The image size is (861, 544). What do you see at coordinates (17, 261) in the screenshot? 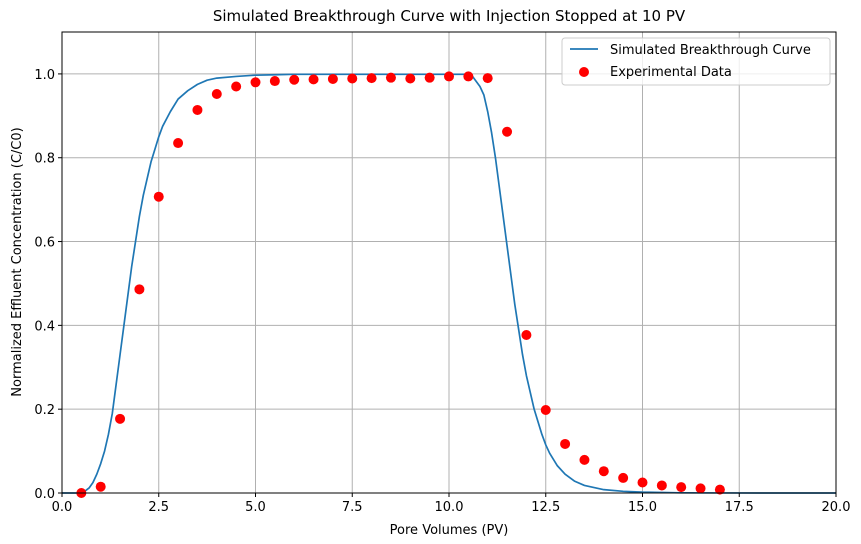
I see `y-axis-label: Normalized Effluent Concentration (C/C0)` at bounding box center [17, 261].